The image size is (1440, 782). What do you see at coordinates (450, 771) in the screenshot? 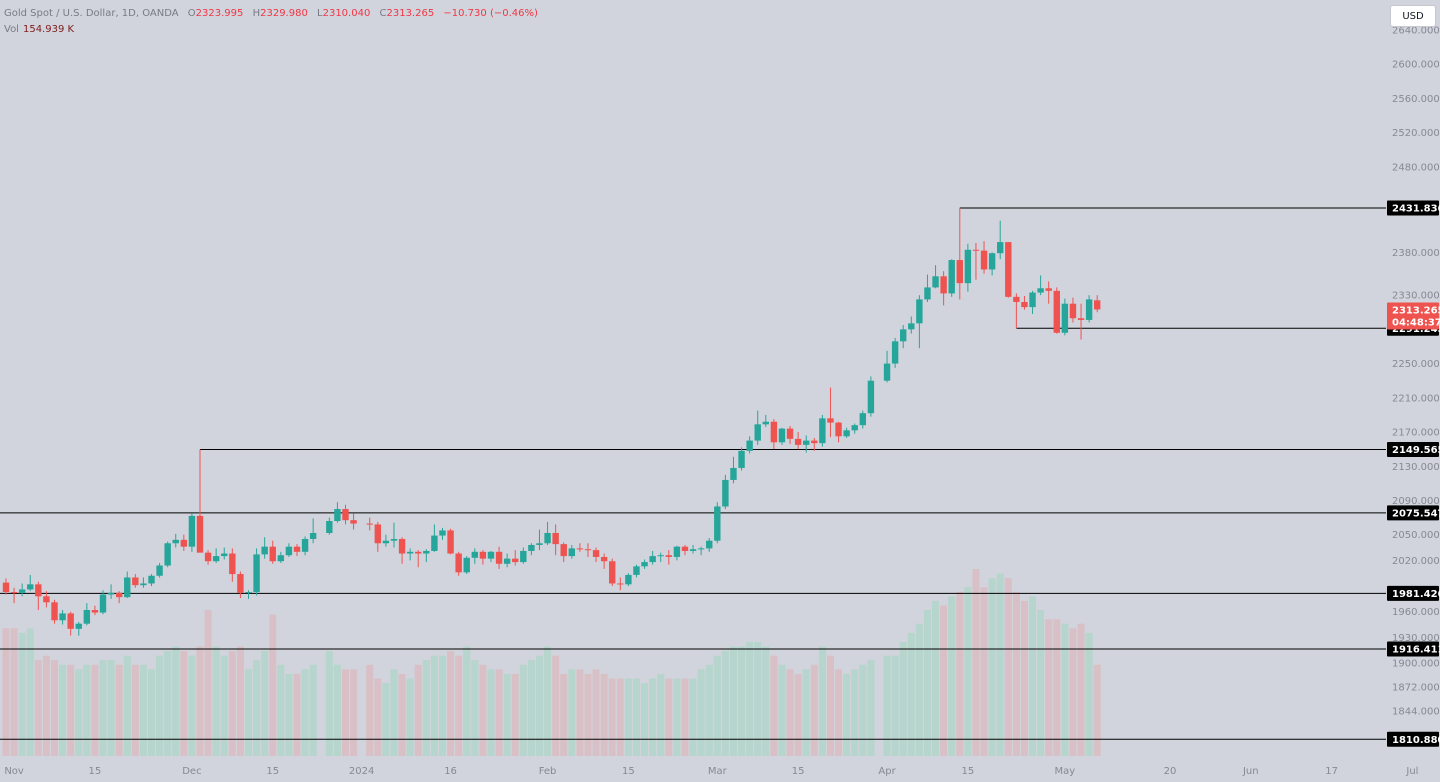
I see `time-tick-label: 16` at bounding box center [450, 771].